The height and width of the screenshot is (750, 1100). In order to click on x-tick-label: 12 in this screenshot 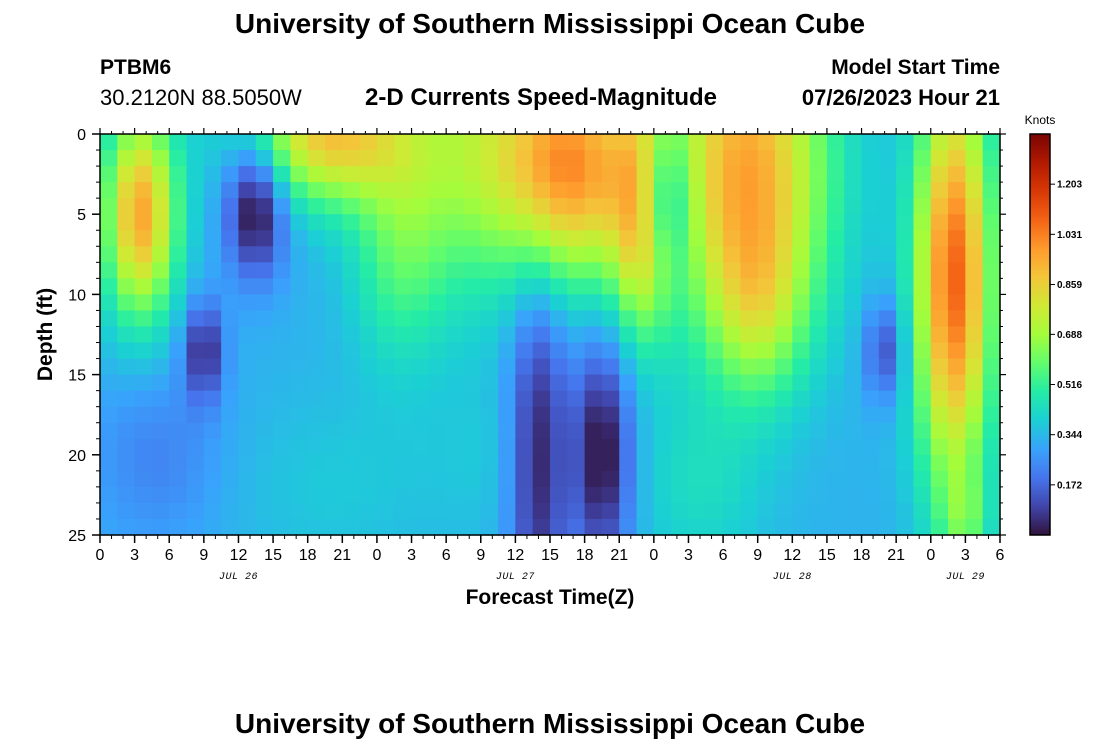, I will do `click(515, 555)`.